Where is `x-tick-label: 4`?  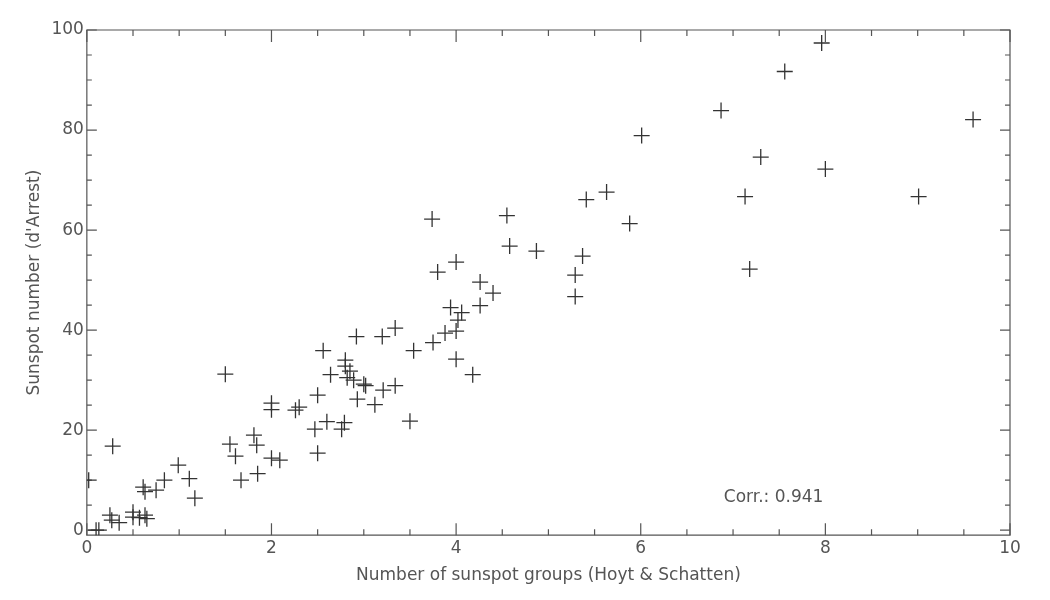
x-tick-label: 4 is located at coordinates (456, 546).